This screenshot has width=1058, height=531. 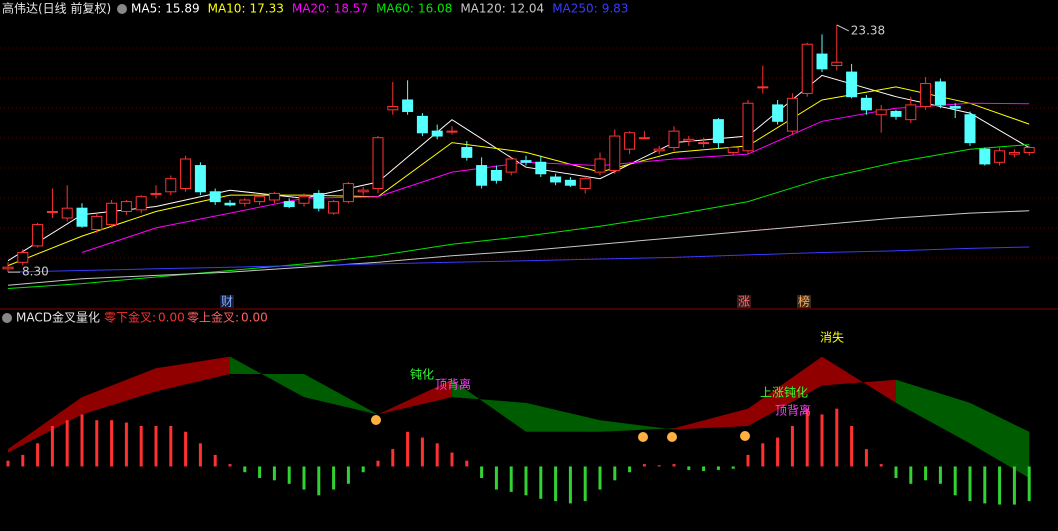 I want to click on legend-value: 12.04, so click(x=527, y=9).